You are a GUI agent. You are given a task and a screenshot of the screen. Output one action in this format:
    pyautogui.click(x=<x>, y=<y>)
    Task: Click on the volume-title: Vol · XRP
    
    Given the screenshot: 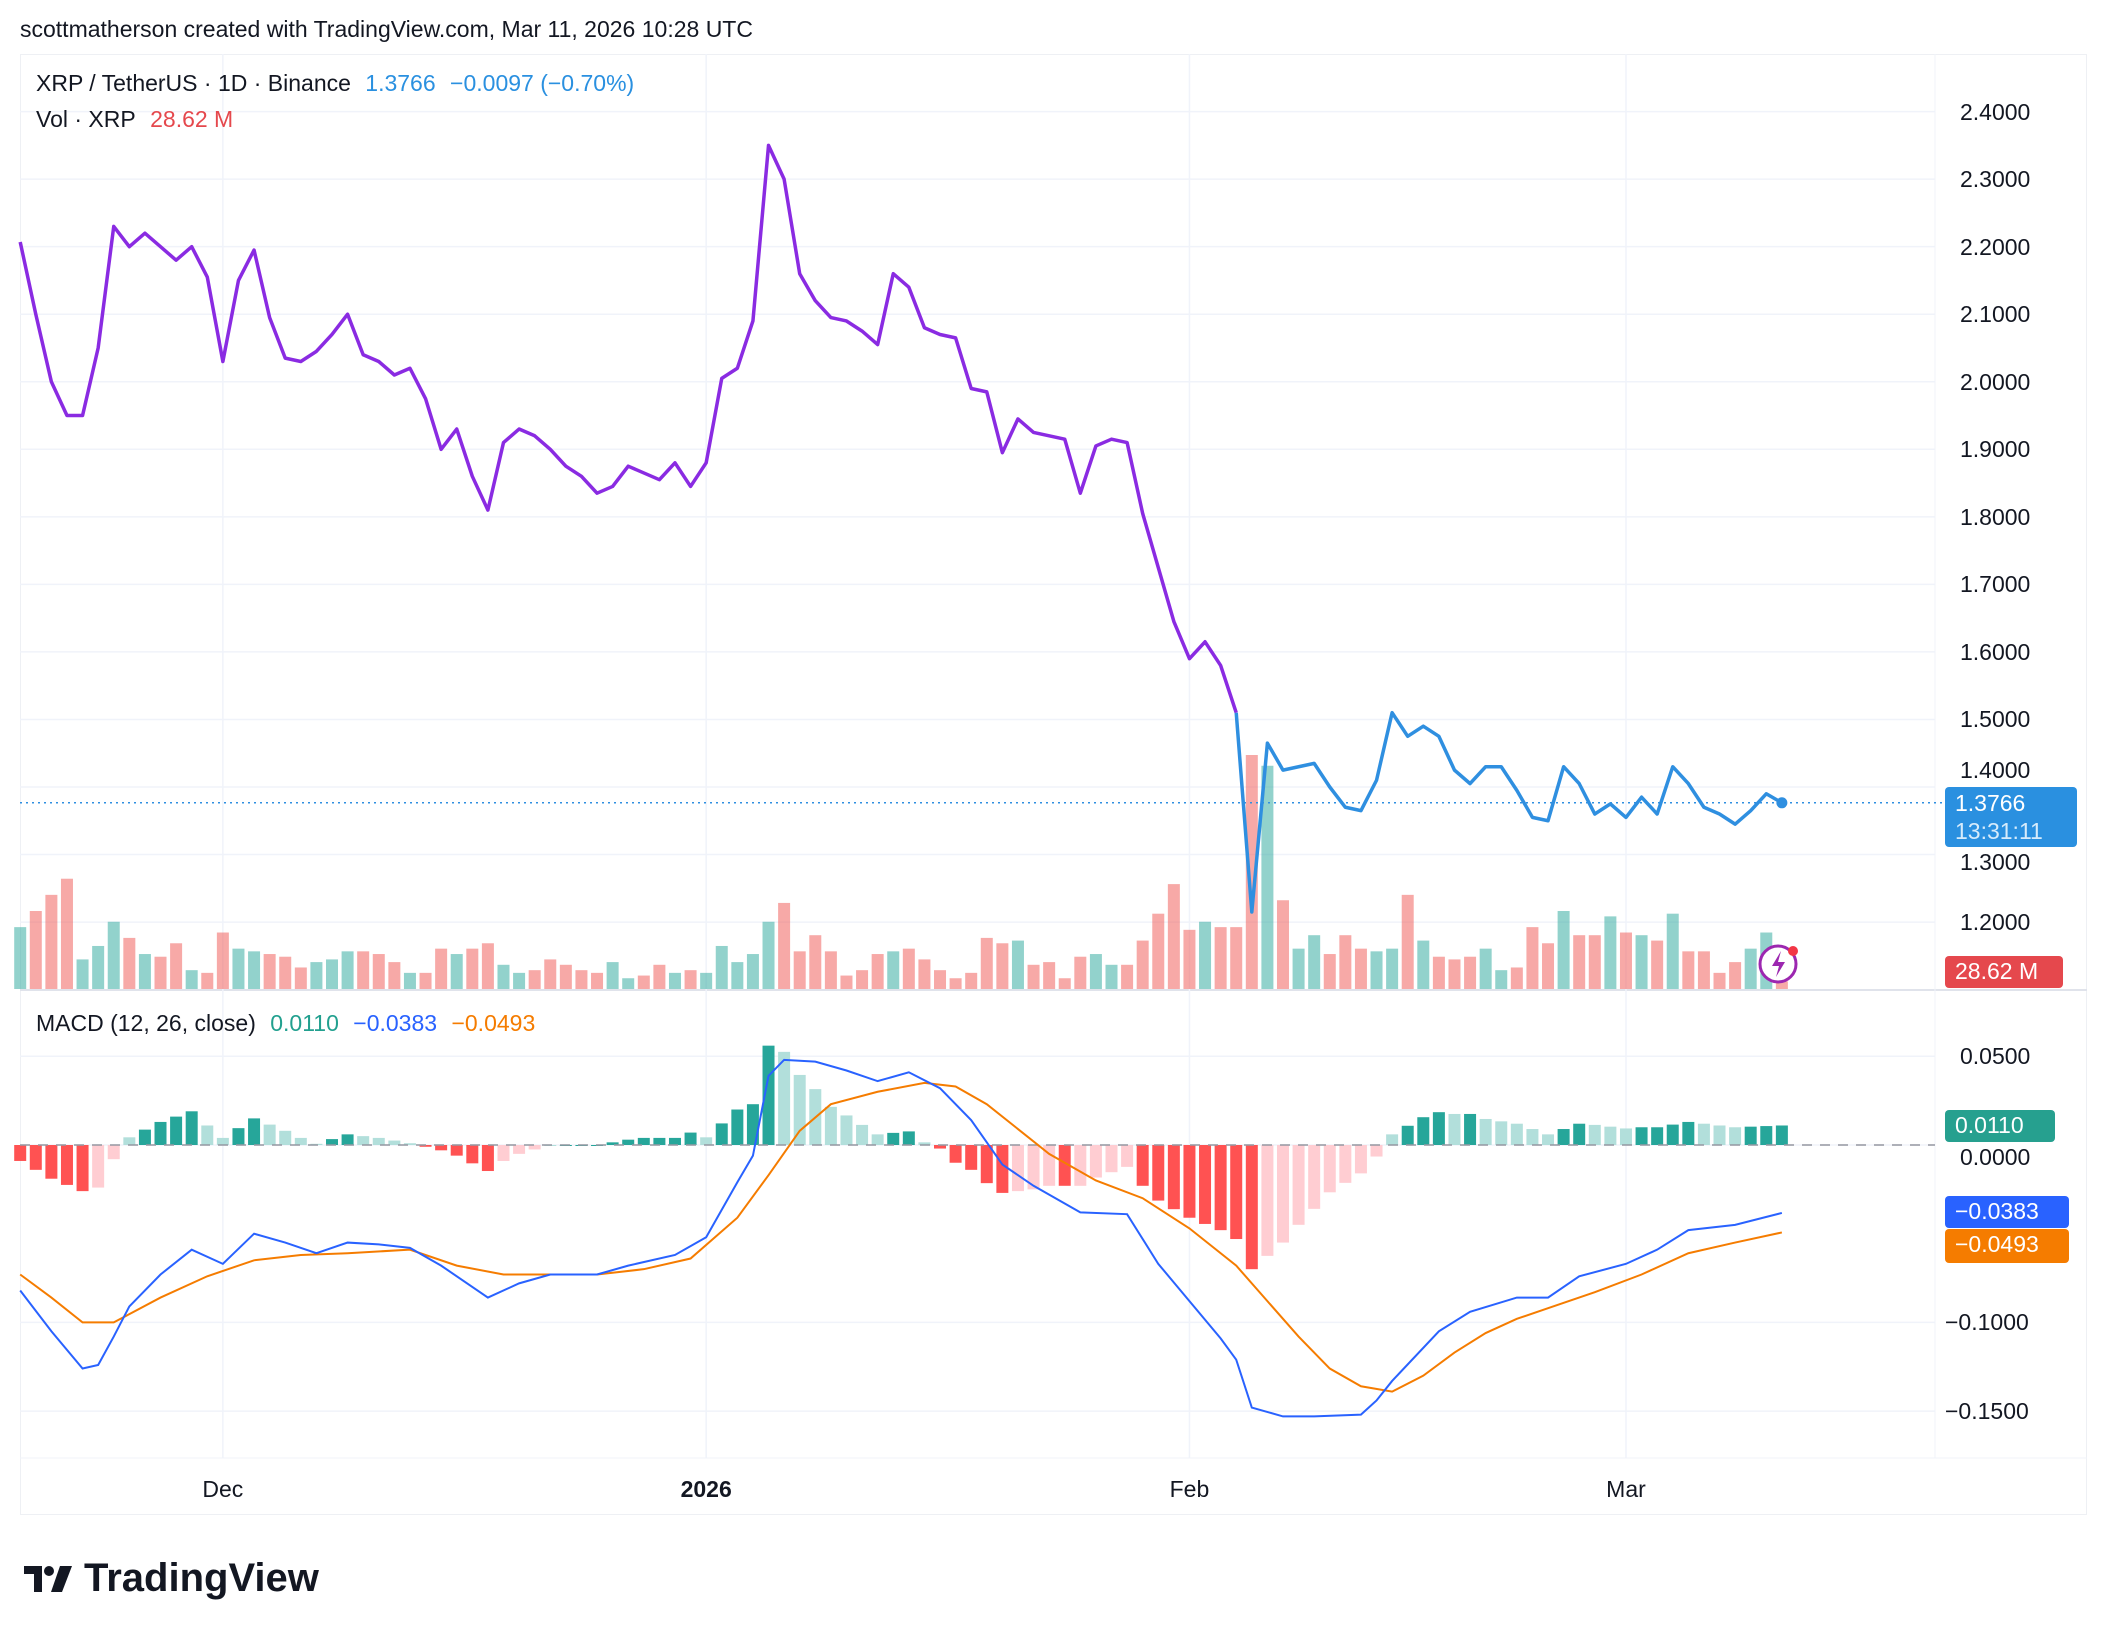 What is the action you would take?
    pyautogui.click(x=86, y=119)
    